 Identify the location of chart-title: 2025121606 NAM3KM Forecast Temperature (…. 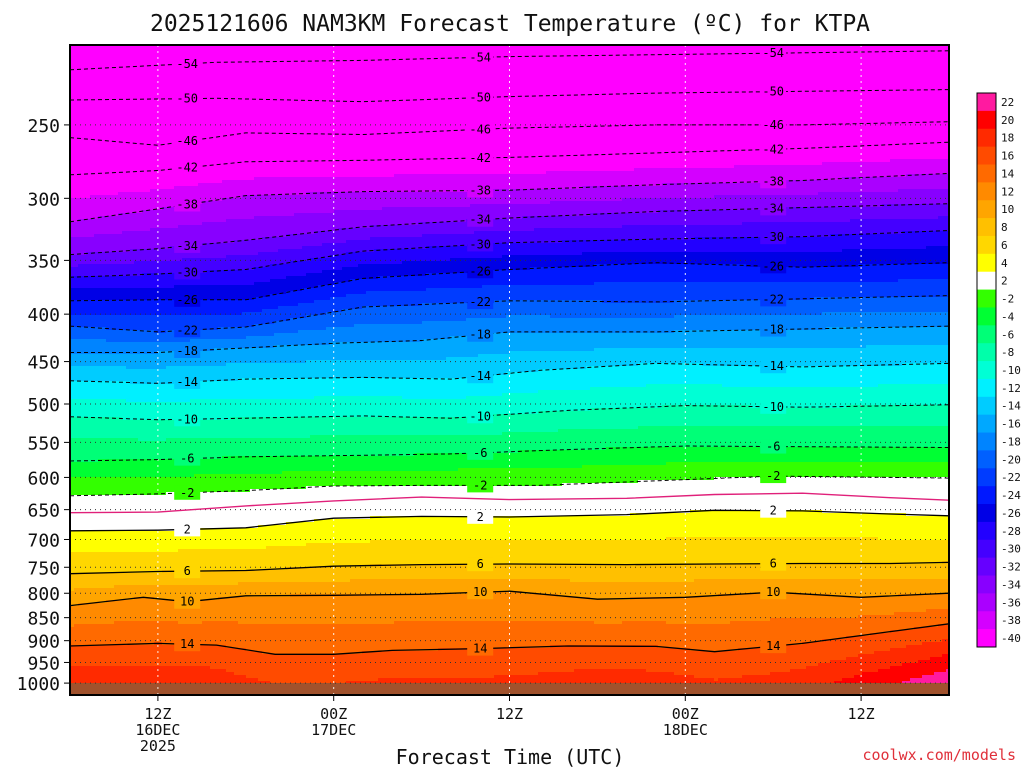
(510, 24).